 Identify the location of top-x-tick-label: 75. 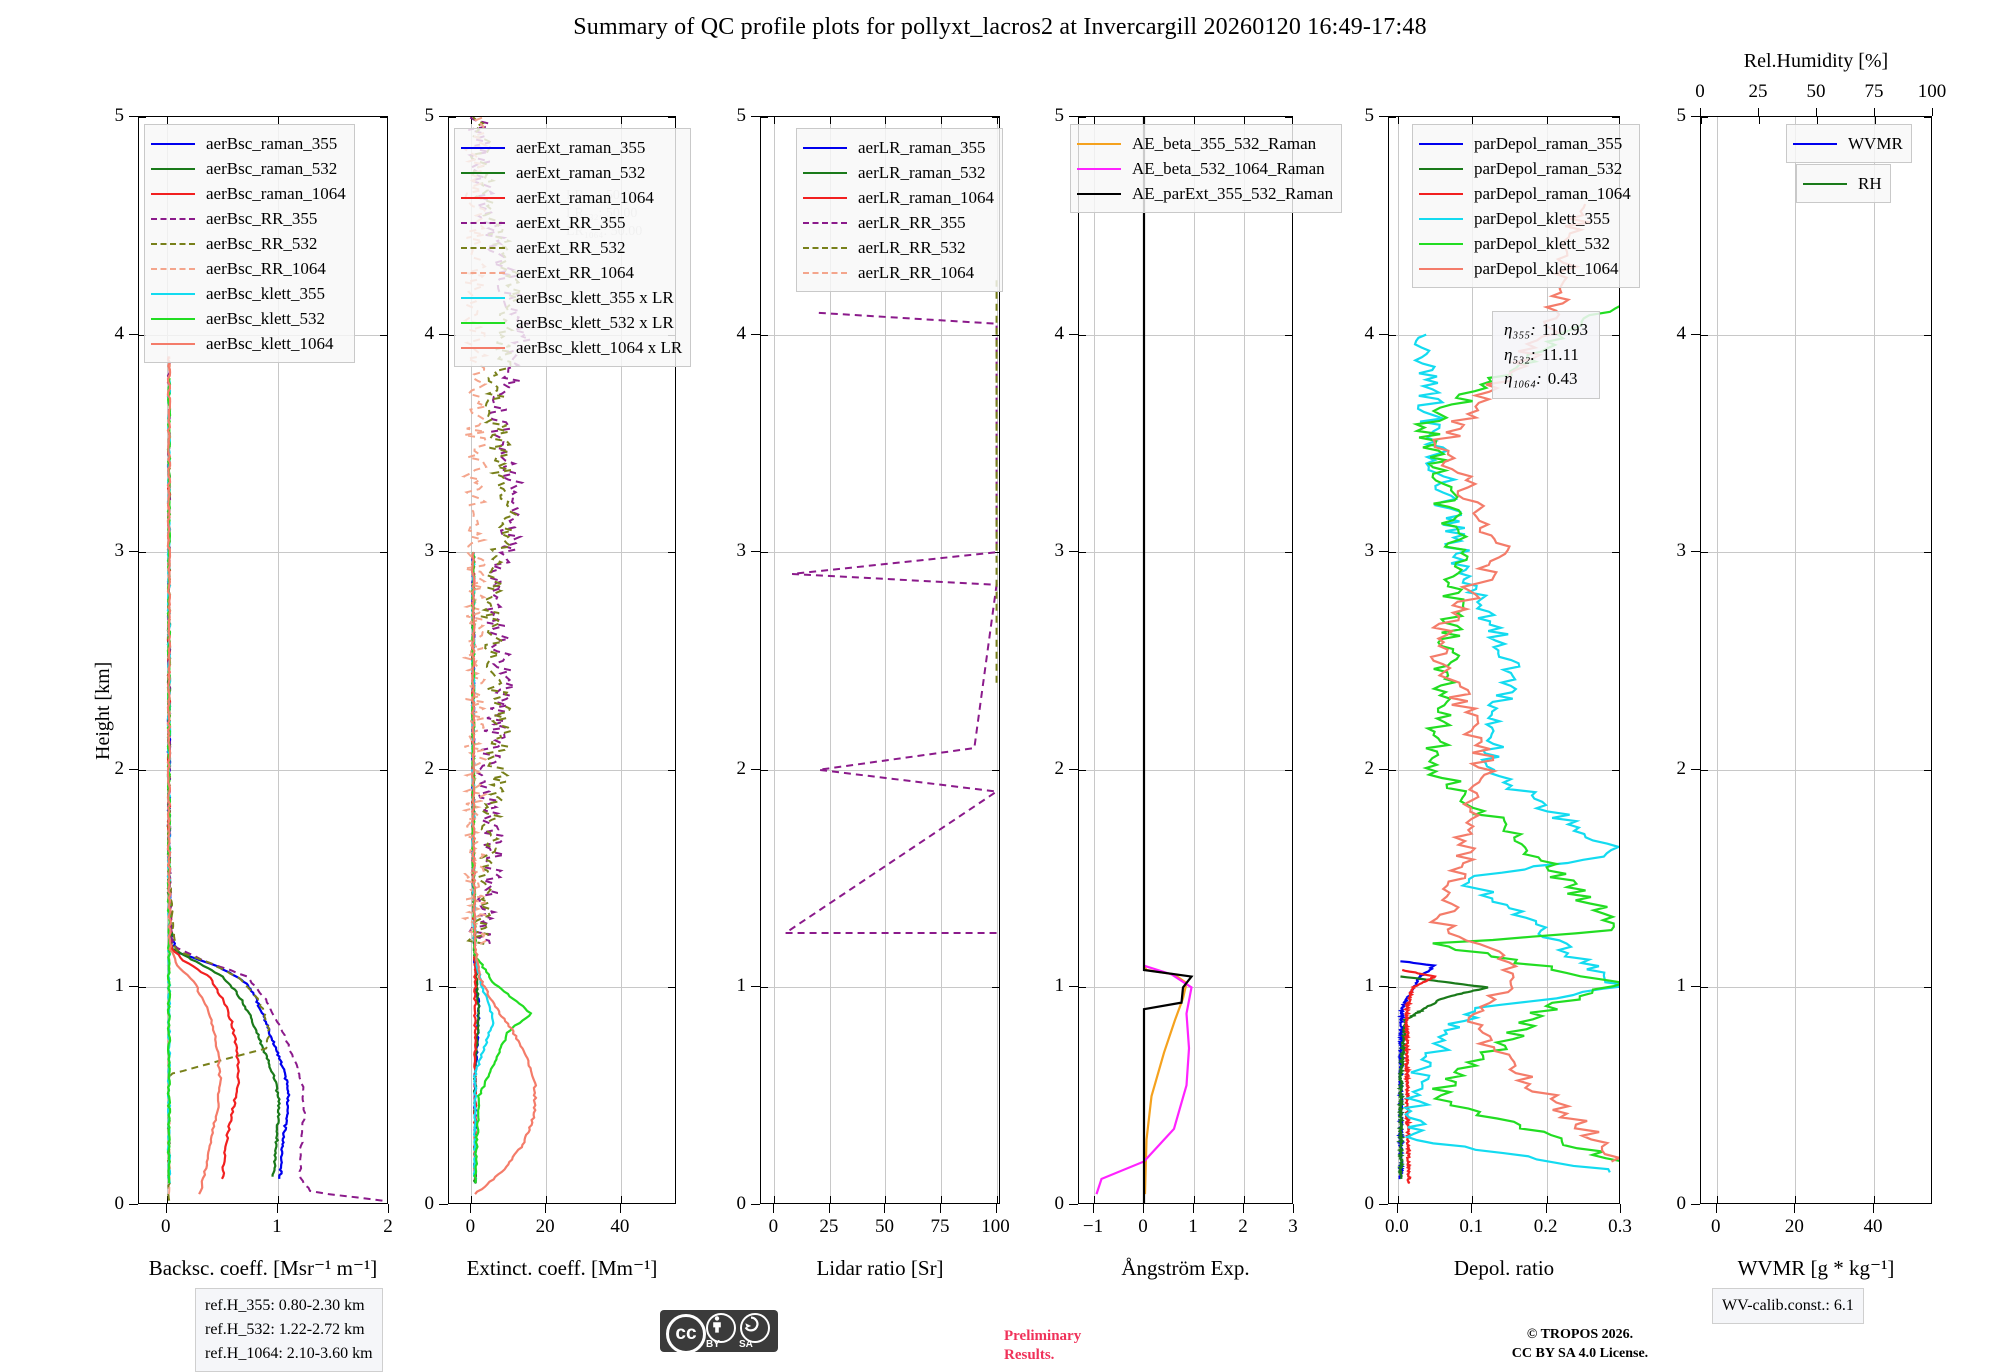
(1874, 91).